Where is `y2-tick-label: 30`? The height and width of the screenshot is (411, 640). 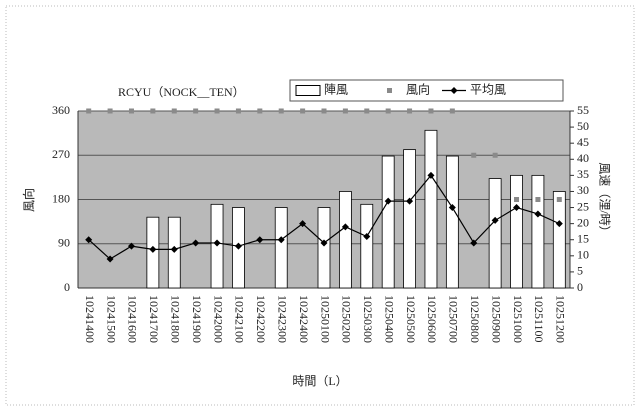 y2-tick-label: 30 is located at coordinates (583, 190).